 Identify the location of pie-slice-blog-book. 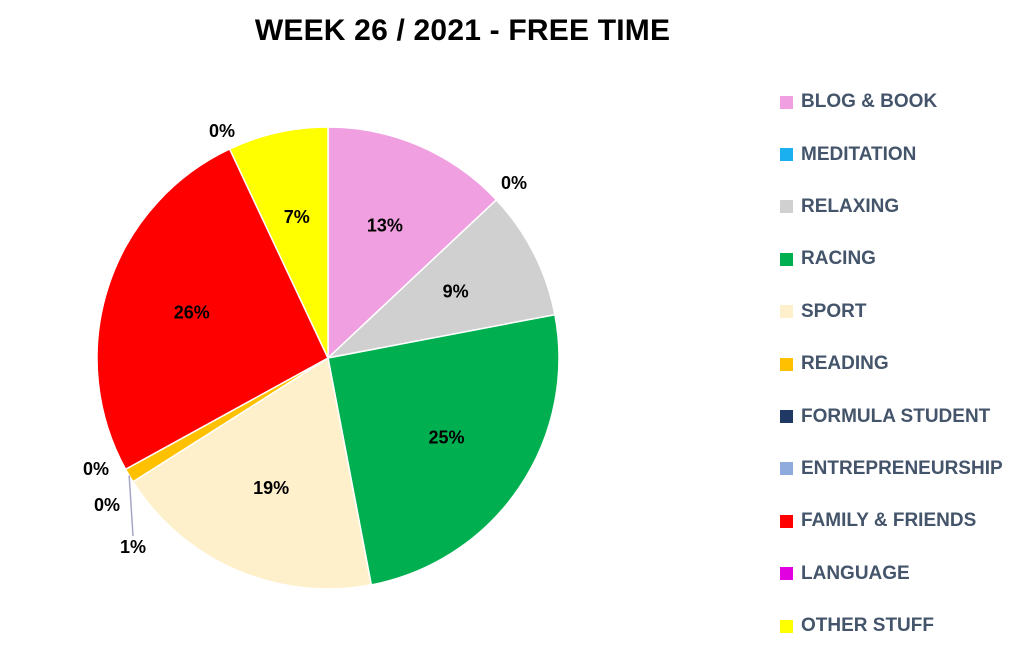
(412, 243).